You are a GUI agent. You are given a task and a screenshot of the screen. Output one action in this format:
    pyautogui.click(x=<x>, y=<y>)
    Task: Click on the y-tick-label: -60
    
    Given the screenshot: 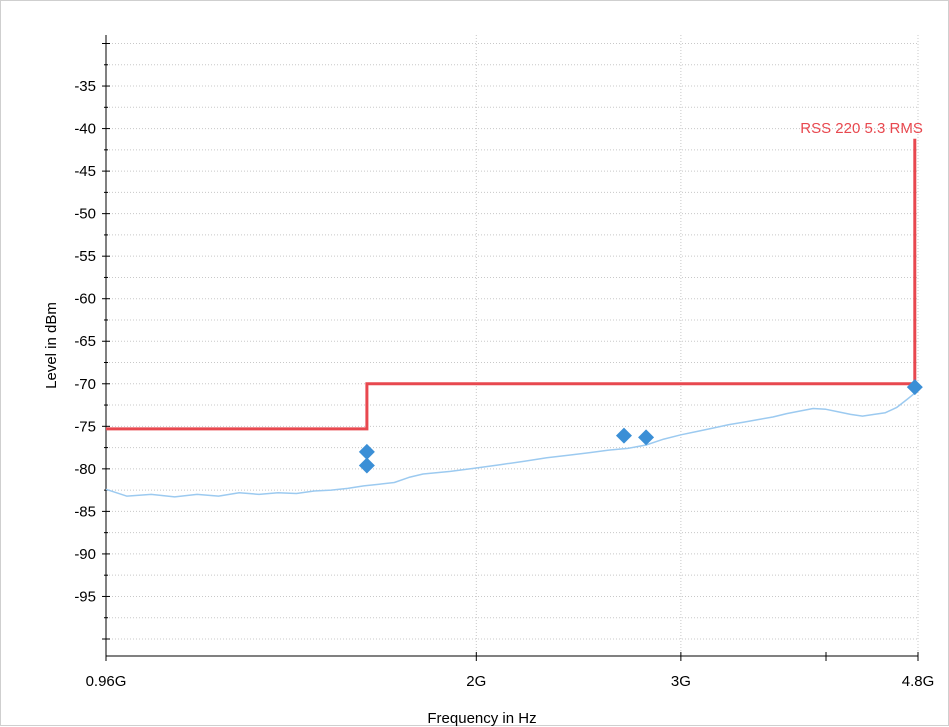 What is the action you would take?
    pyautogui.click(x=85, y=299)
    